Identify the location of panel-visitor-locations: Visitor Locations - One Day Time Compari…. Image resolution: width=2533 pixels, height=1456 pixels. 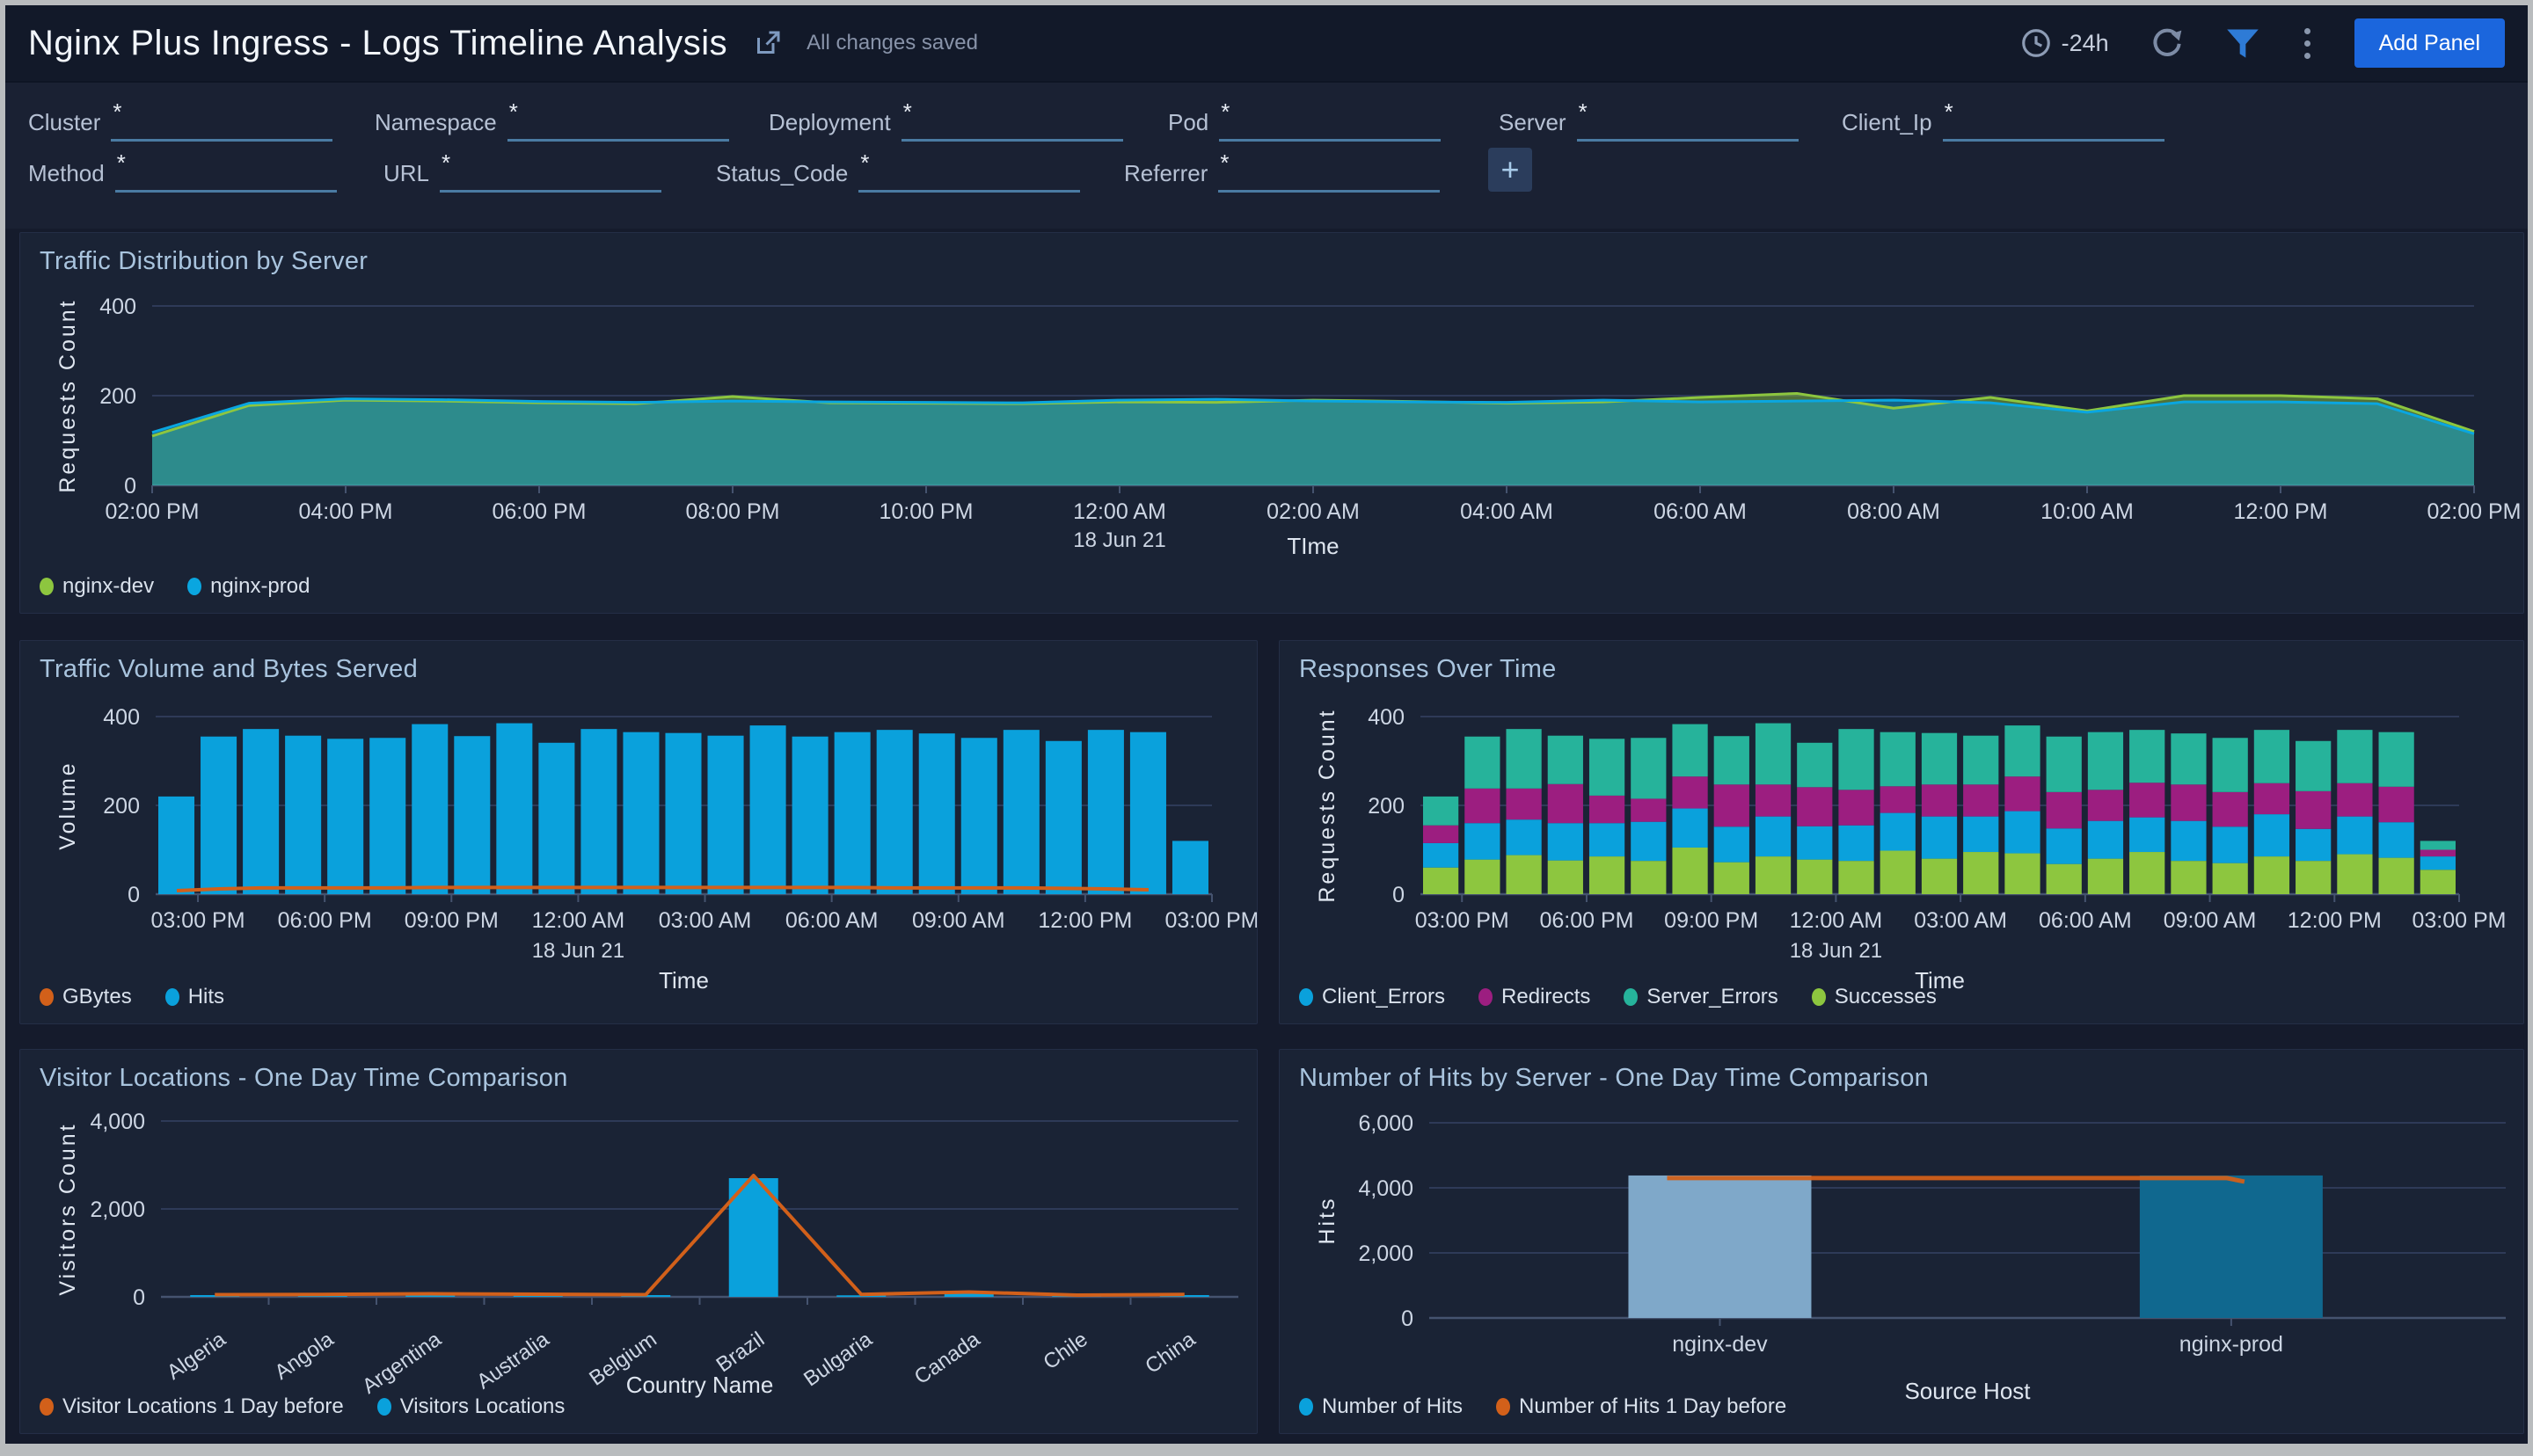
(638, 1241).